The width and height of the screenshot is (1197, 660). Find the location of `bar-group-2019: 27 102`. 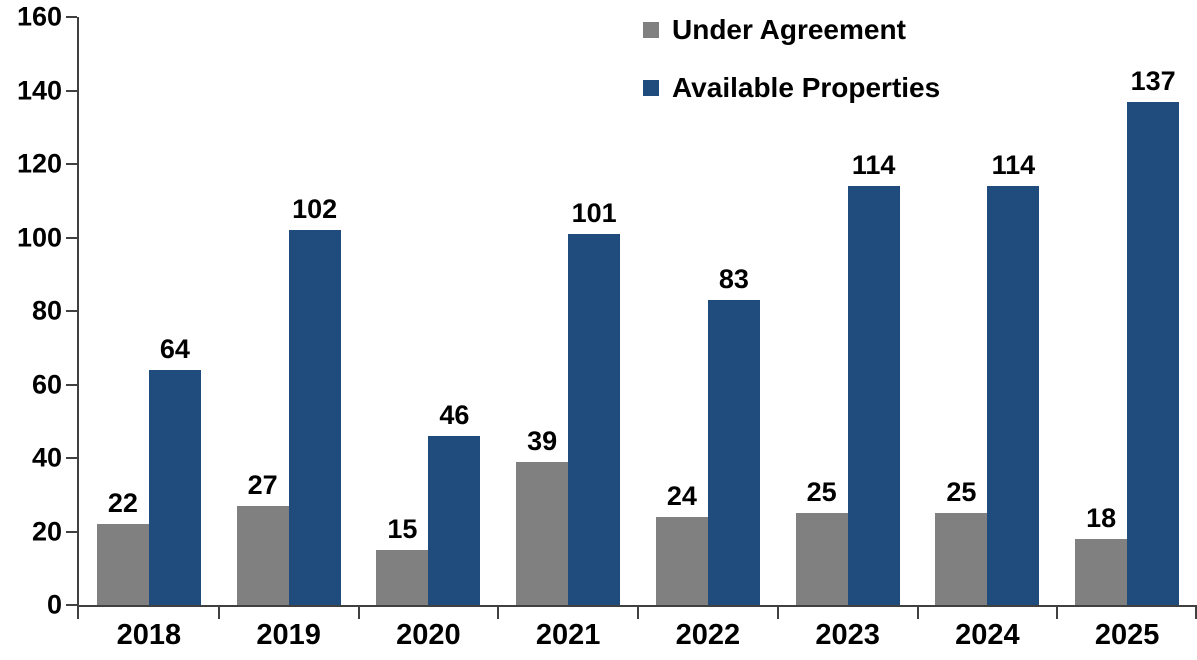

bar-group-2019: 27 102 is located at coordinates (289, 311).